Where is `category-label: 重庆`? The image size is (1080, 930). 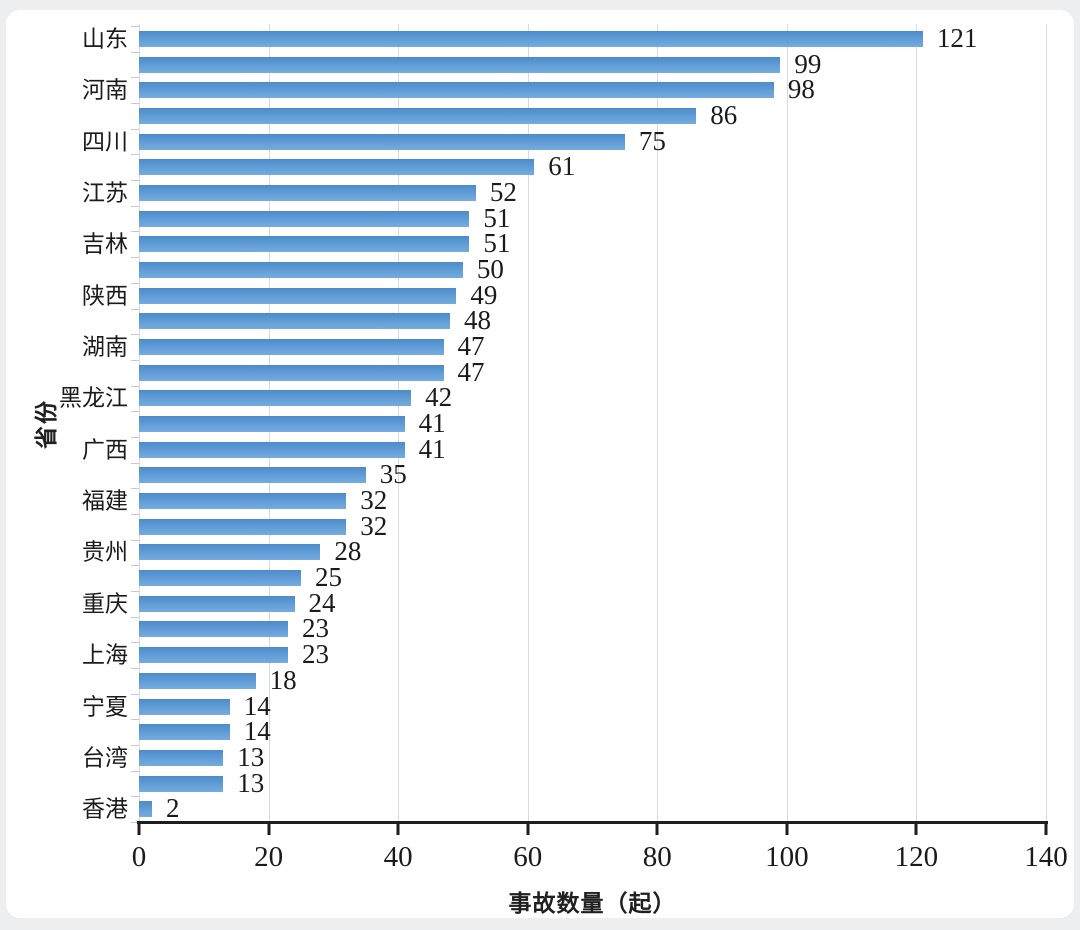 category-label: 重庆 is located at coordinates (105, 604).